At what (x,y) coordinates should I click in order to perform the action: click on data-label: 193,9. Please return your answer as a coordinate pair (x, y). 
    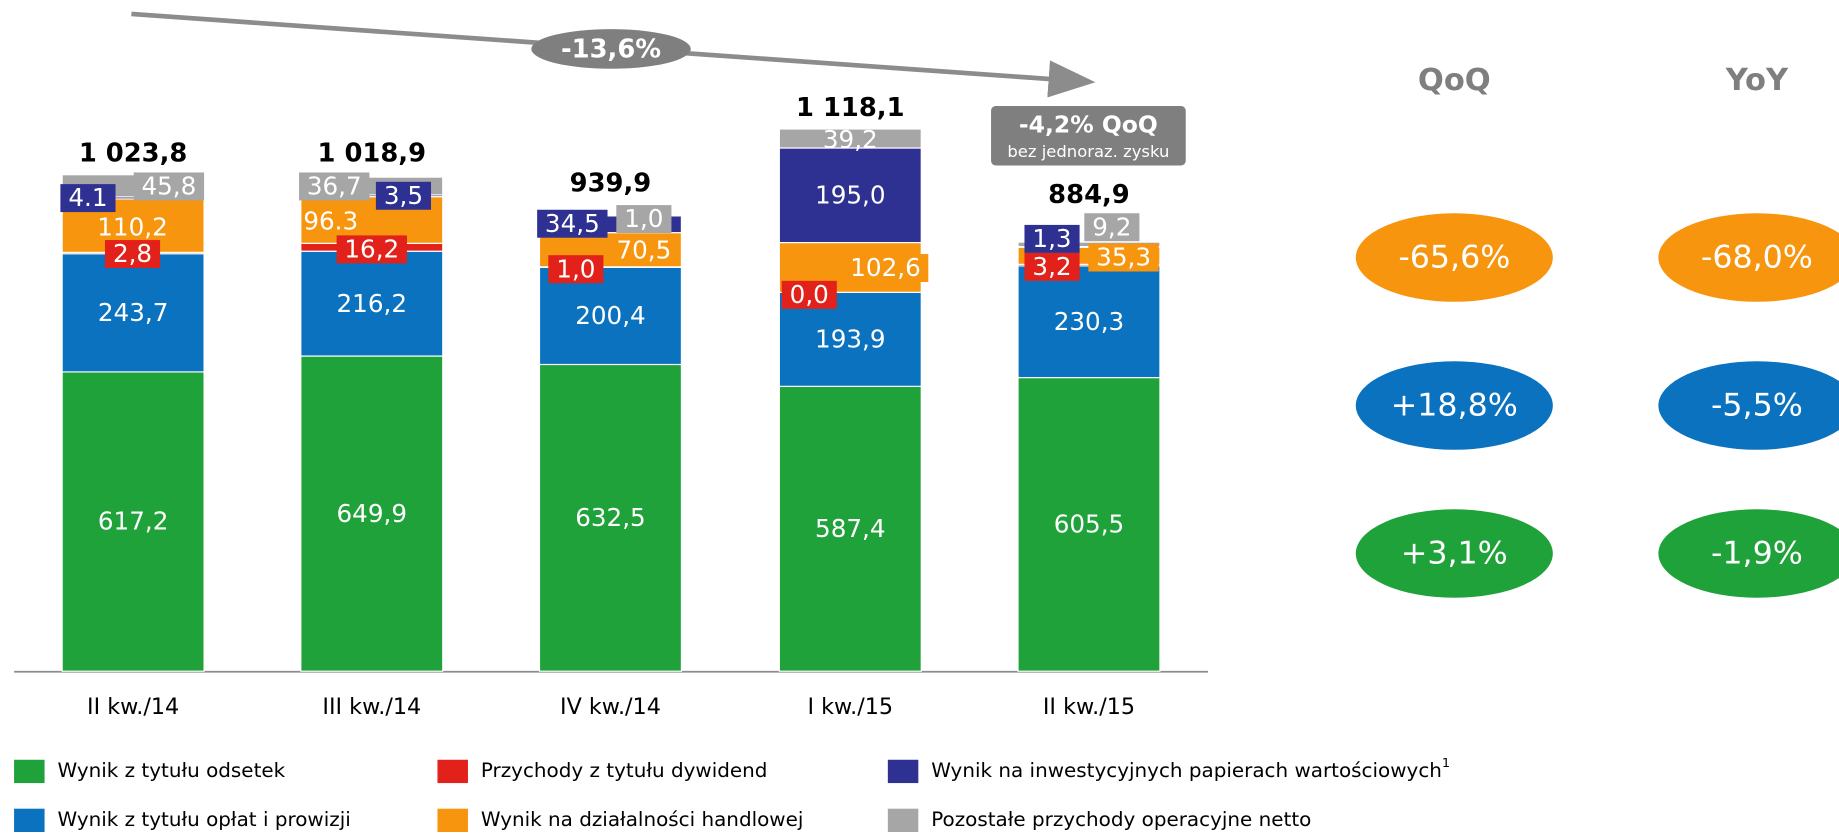
    Looking at the image, I should click on (850, 339).